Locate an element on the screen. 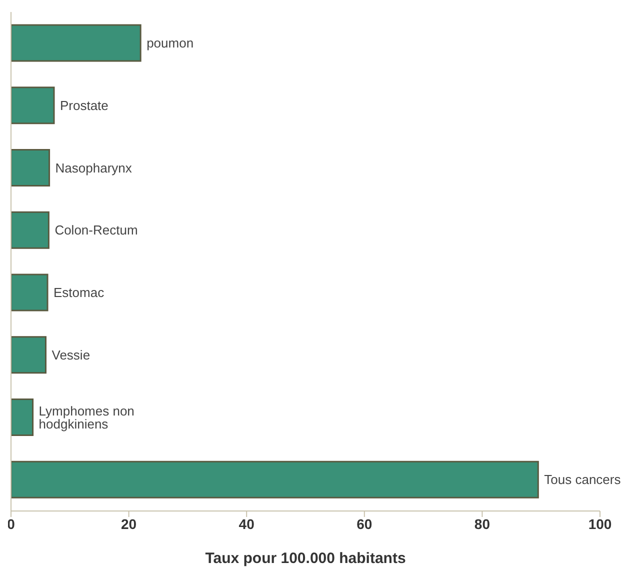 Image resolution: width=642 pixels, height=579 pixels. x-tick-label: 80 is located at coordinates (482, 524).